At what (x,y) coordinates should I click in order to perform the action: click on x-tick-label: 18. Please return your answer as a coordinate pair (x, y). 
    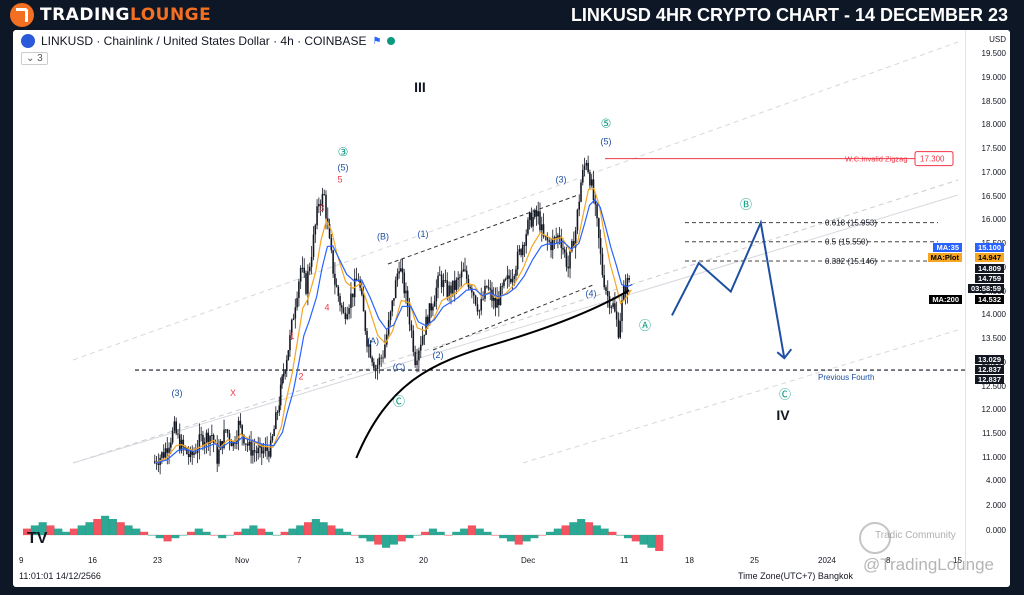
    Looking at the image, I should click on (689, 560).